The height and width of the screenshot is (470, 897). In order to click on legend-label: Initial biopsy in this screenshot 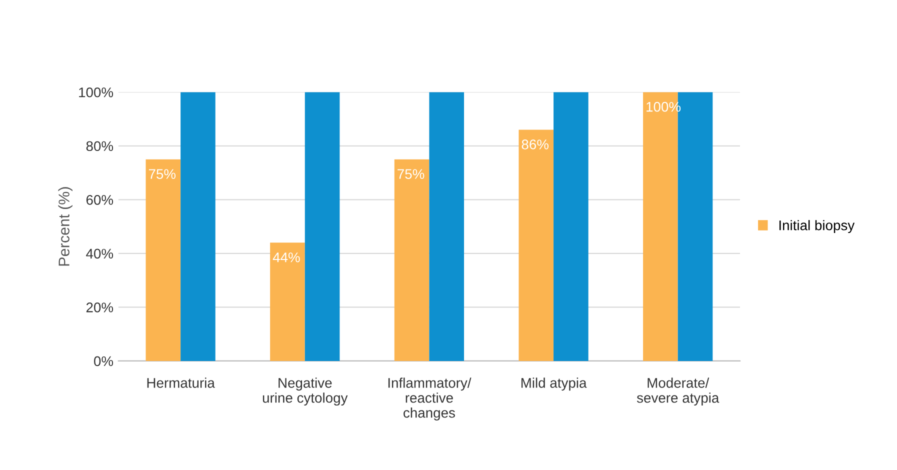, I will do `click(817, 227)`.